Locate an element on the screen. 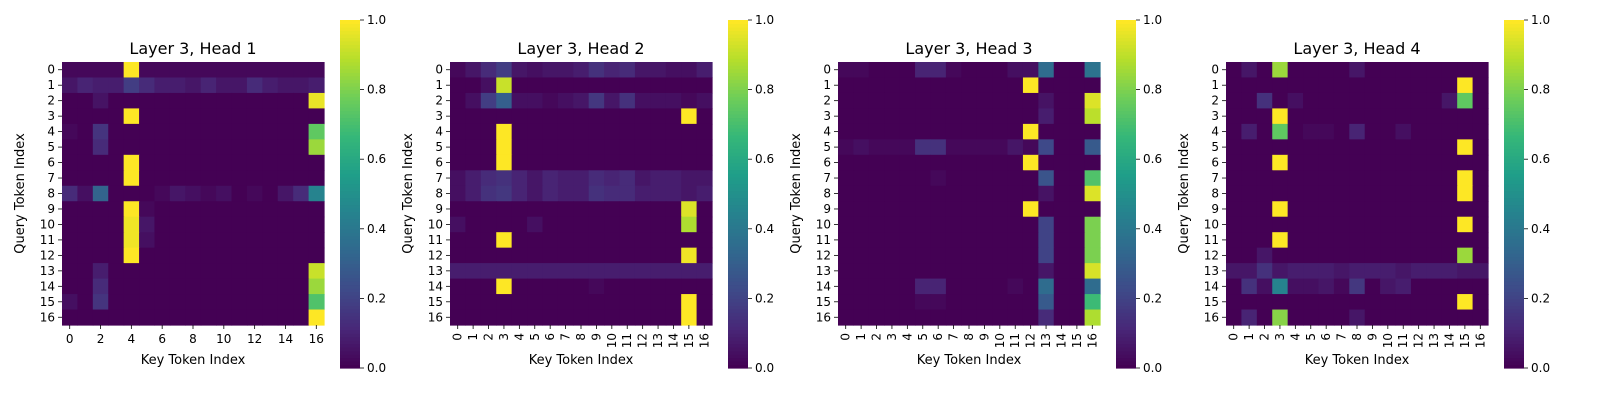 The width and height of the screenshot is (1600, 400). y-axis-label: Query Token Index is located at coordinates (1184, 193).